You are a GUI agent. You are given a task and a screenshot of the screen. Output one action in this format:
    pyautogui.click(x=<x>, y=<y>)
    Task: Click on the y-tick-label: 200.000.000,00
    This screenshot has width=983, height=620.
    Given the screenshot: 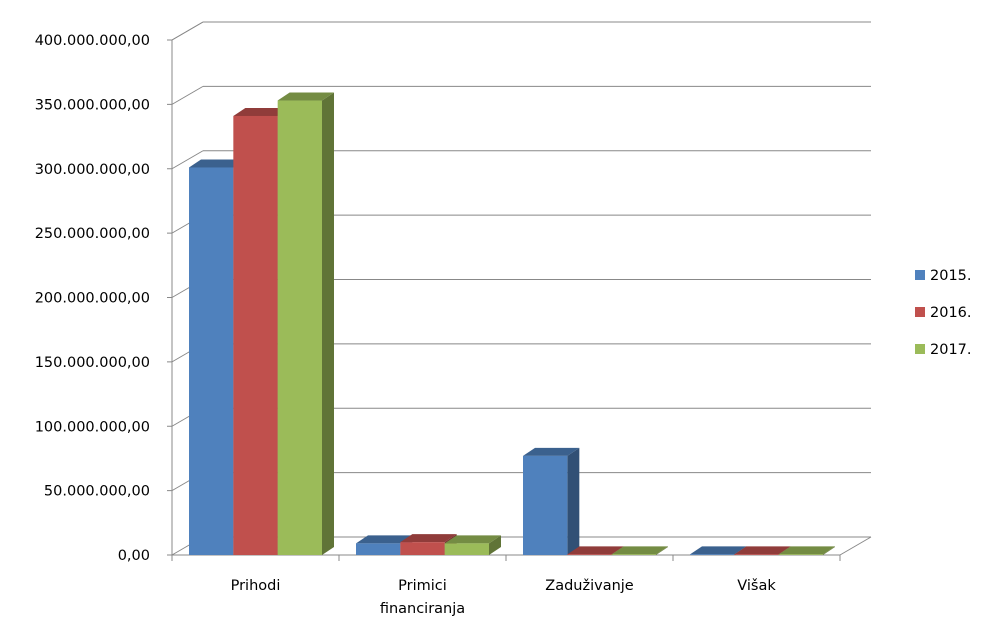 What is the action you would take?
    pyautogui.click(x=92, y=299)
    